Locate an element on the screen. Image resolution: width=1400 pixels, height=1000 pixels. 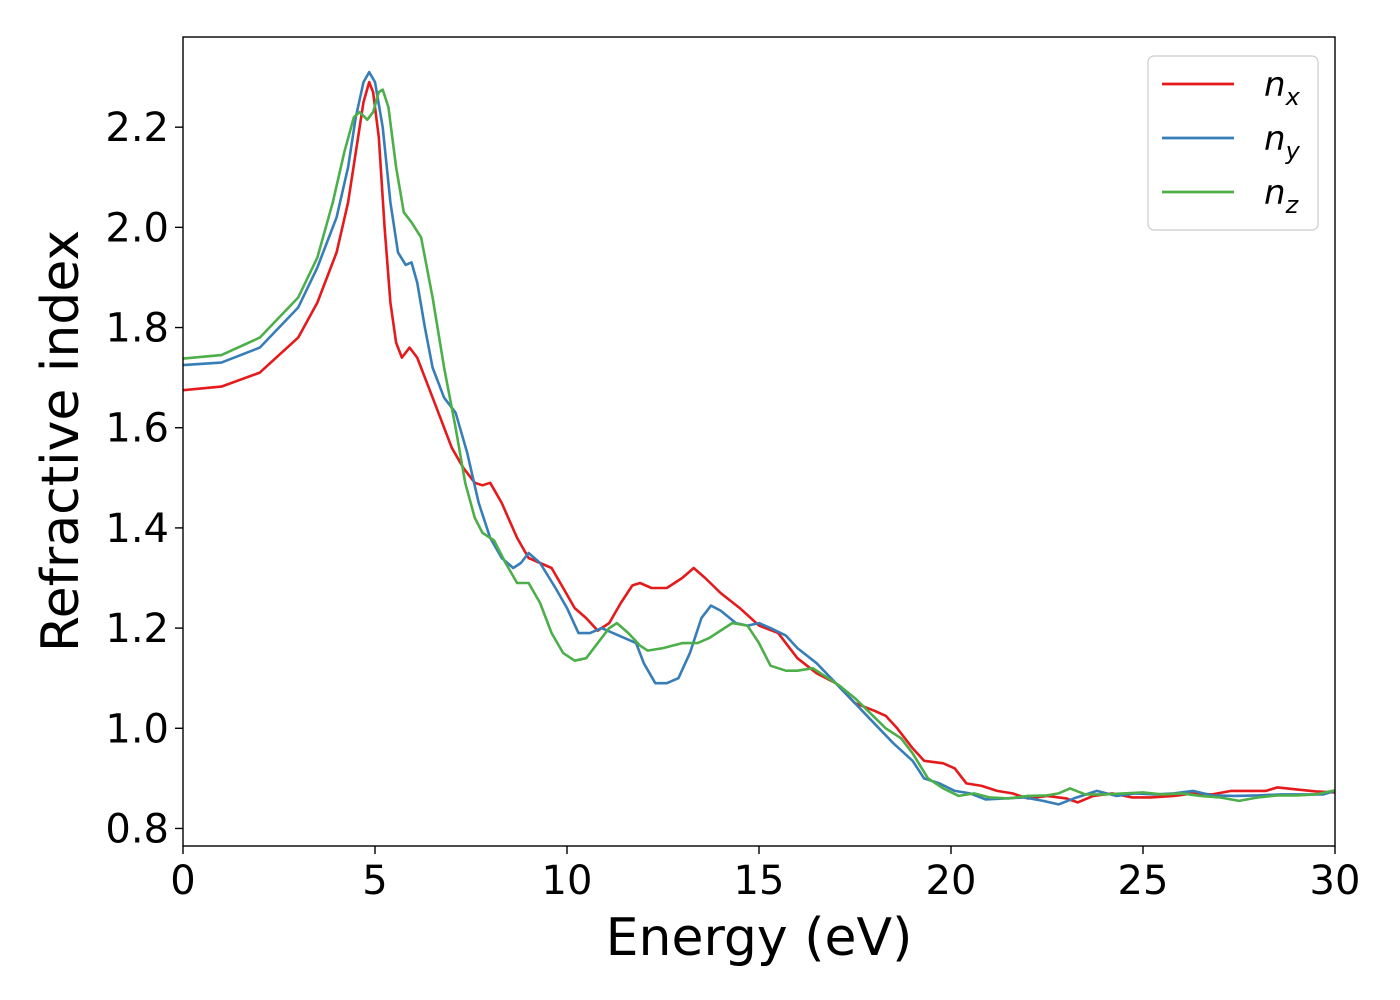
y-axis: 0.8 1.0 1.2 1.4 1.6 1.8 2.0 2.2 is located at coordinates (144, 478).